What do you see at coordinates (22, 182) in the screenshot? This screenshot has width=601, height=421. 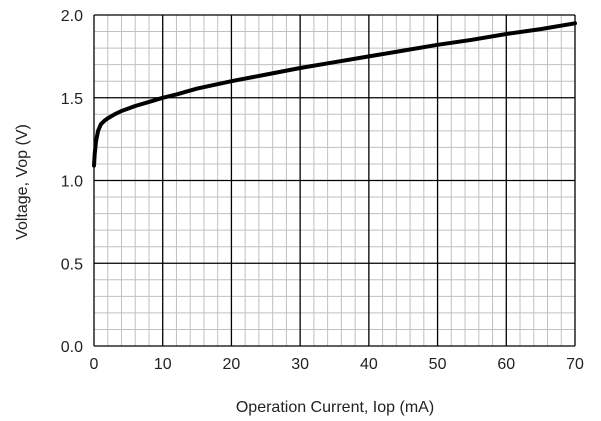 I see `y-axis-title: Voltage, Vop (V)` at bounding box center [22, 182].